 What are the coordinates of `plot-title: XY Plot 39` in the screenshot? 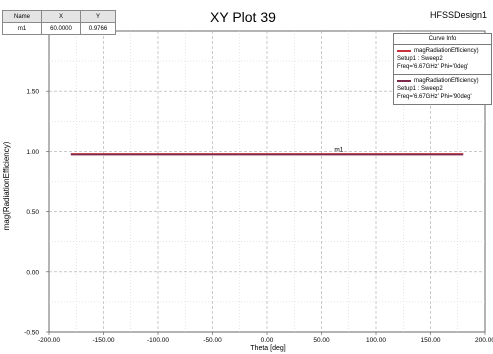 It's located at (243, 17).